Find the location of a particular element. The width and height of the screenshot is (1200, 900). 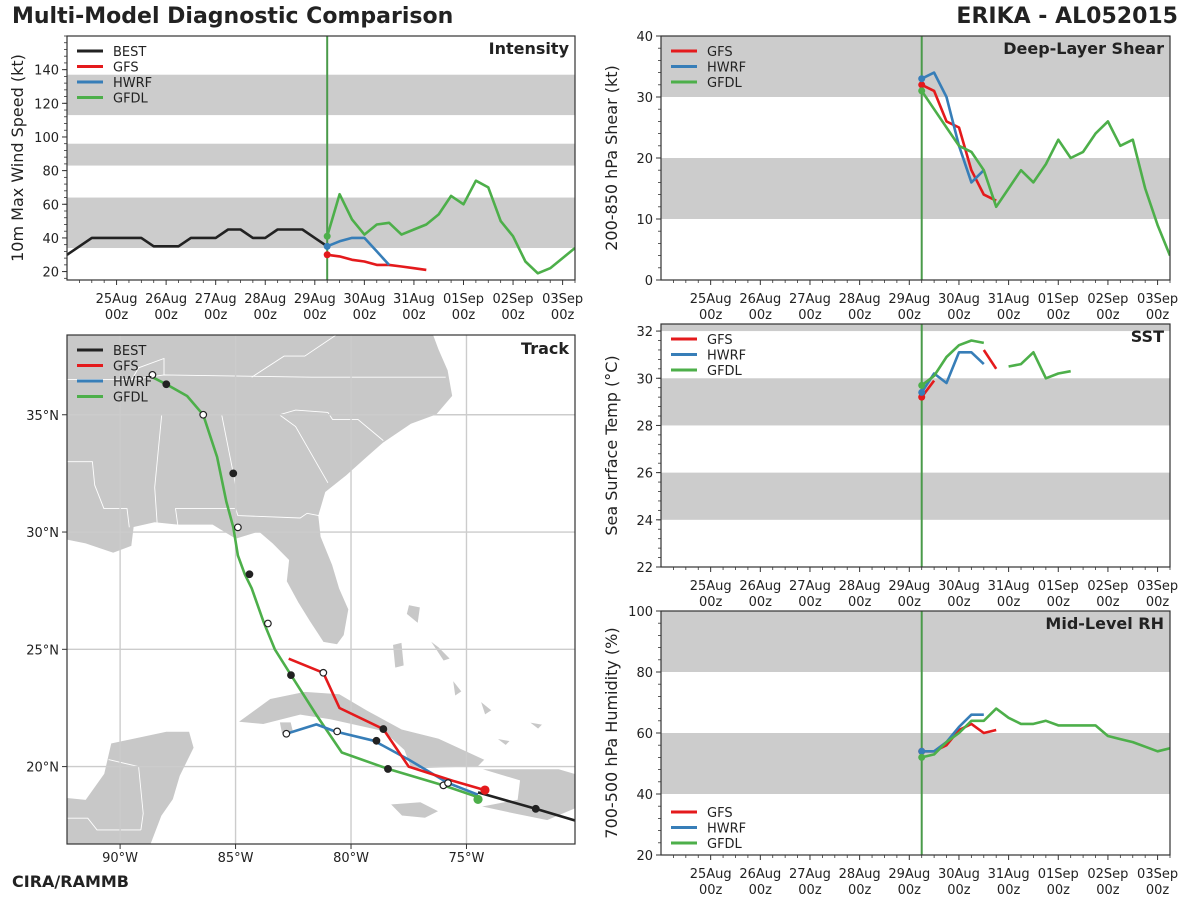

panel-title: Intensity is located at coordinates (529, 48).